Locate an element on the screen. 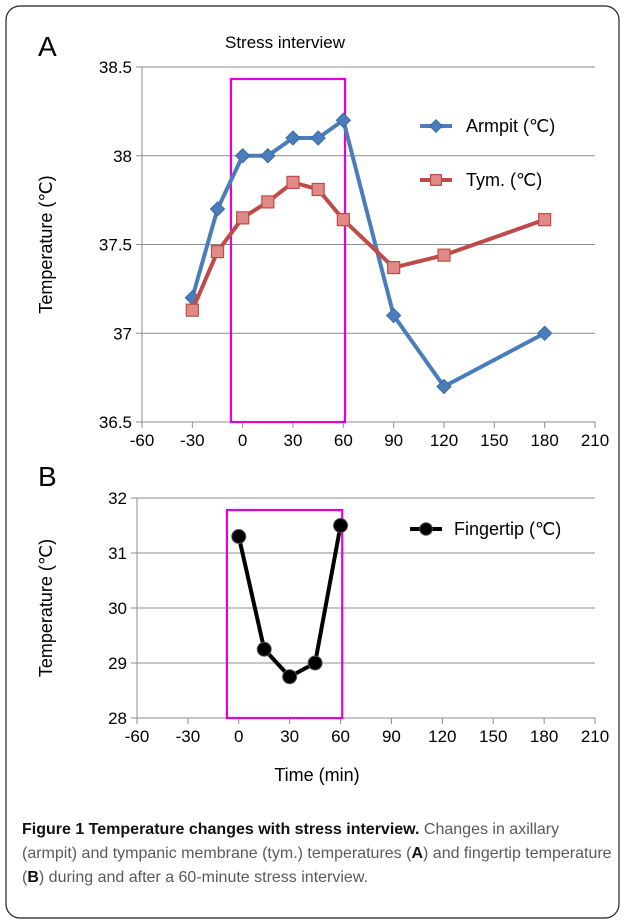 Image resolution: width=625 pixels, height=924 pixels. caption-letter-a: A is located at coordinates (417, 853).